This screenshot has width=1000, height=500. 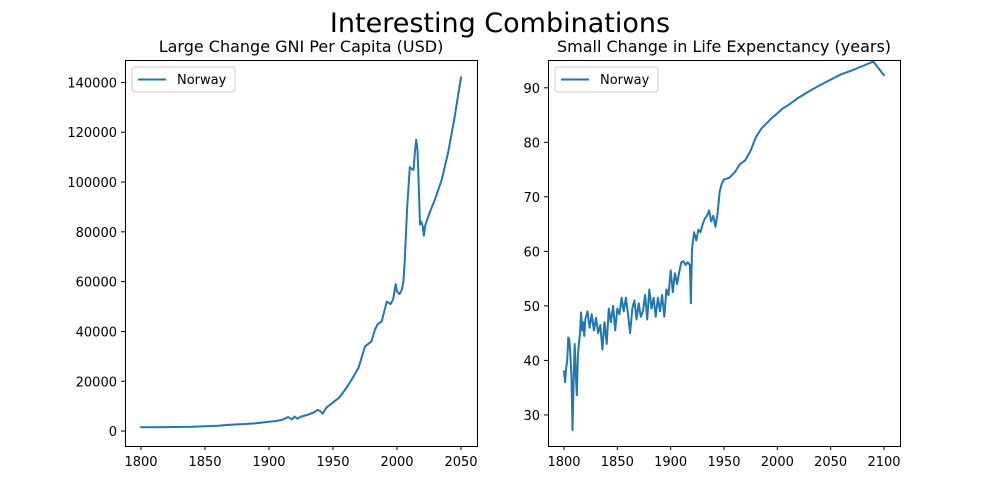 What do you see at coordinates (301, 46) in the screenshot?
I see `gni-chart-title: Large Change GNI Per Capita (USD)` at bounding box center [301, 46].